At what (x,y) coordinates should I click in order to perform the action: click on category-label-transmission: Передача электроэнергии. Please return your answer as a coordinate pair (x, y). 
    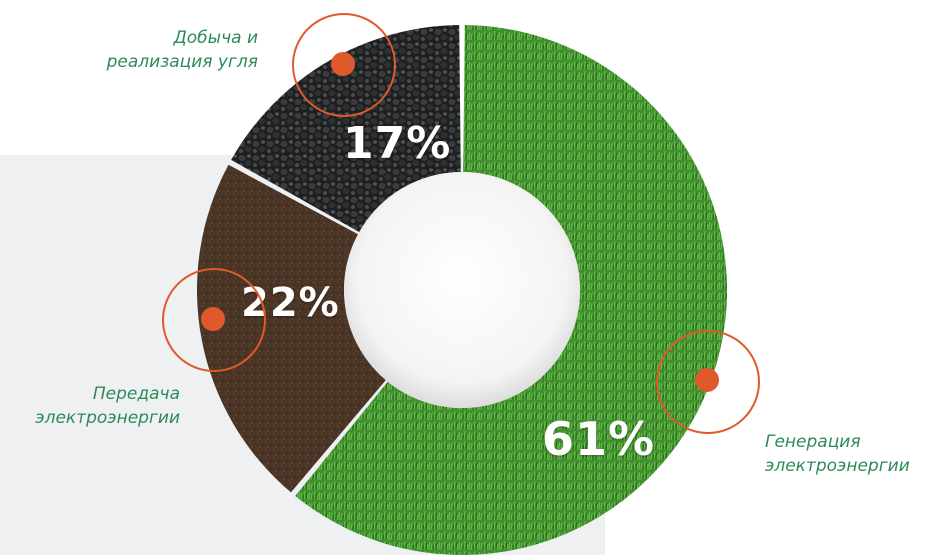
    Looking at the image, I should click on (107, 406).